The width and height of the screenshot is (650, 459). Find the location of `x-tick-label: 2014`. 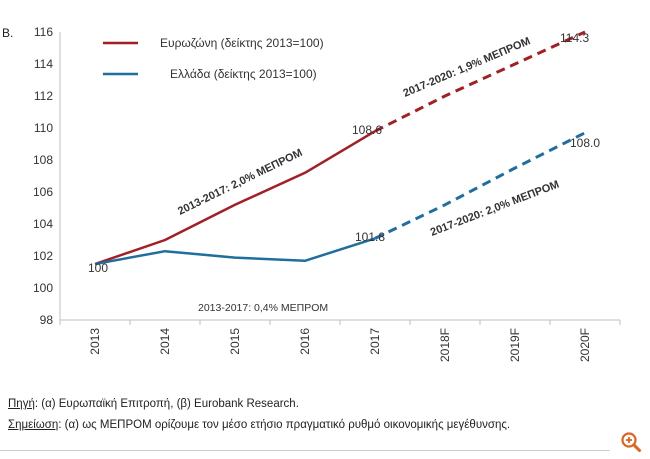

x-tick-label: 2014 is located at coordinates (165, 341).